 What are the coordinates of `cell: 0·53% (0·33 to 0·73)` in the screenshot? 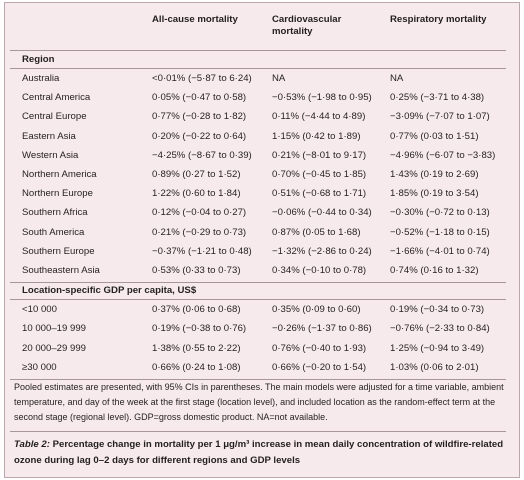 It's located at (196, 270).